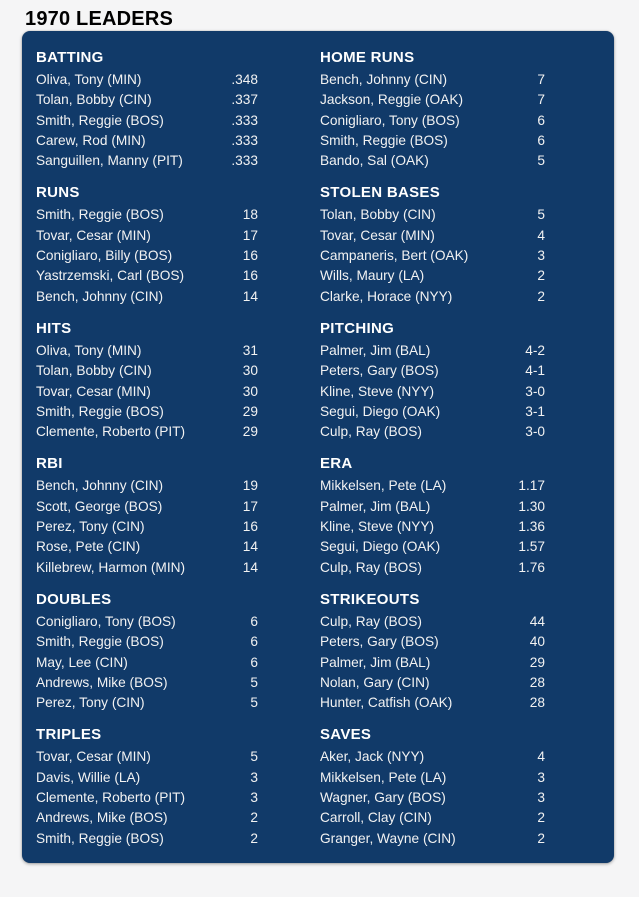  Describe the element at coordinates (432, 432) in the screenshot. I see `leader-row: Culp, Ray (BOS) 3-0` at that location.